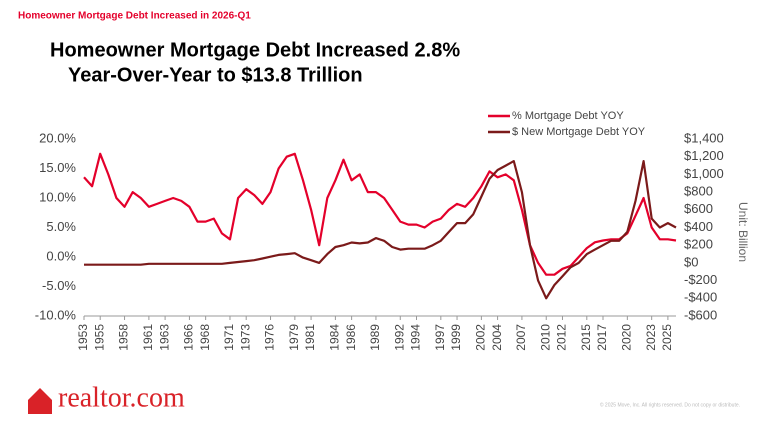  Describe the element at coordinates (205, 337) in the screenshot. I see `x-tick-label: 1968` at that location.